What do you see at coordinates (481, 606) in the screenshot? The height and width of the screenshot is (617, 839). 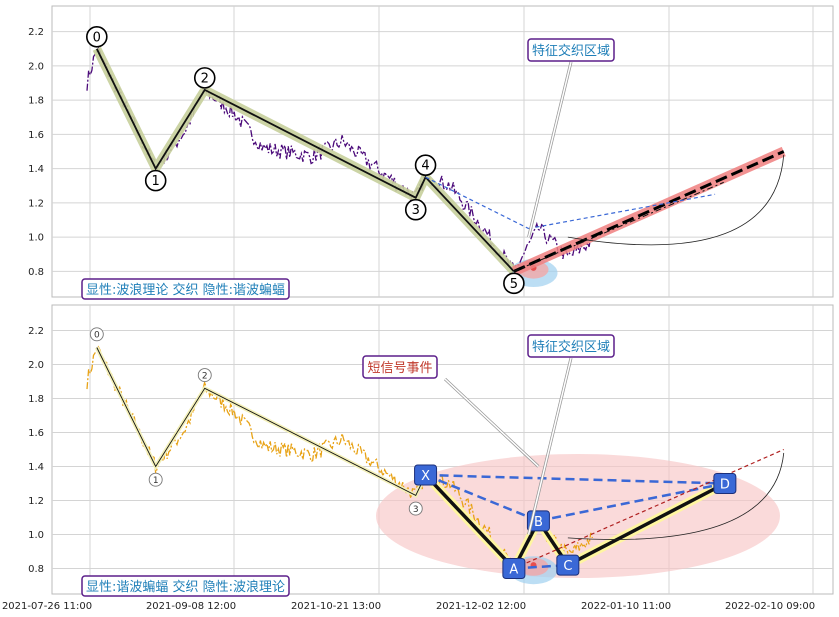 I see `x-tick-label: 2021-12-02 12:00` at bounding box center [481, 606].